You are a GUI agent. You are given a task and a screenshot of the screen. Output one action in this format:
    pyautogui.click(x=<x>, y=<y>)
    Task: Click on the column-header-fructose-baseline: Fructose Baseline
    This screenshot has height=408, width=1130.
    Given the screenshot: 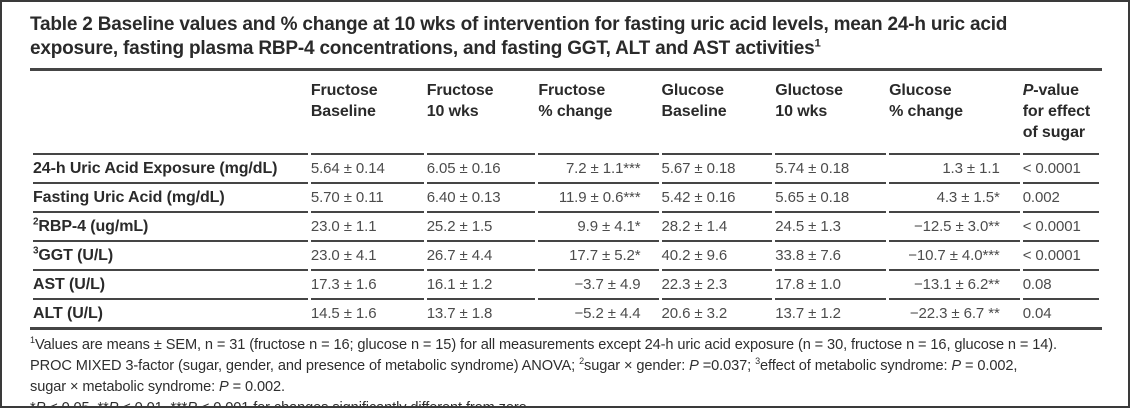 What is the action you would take?
    pyautogui.click(x=344, y=101)
    